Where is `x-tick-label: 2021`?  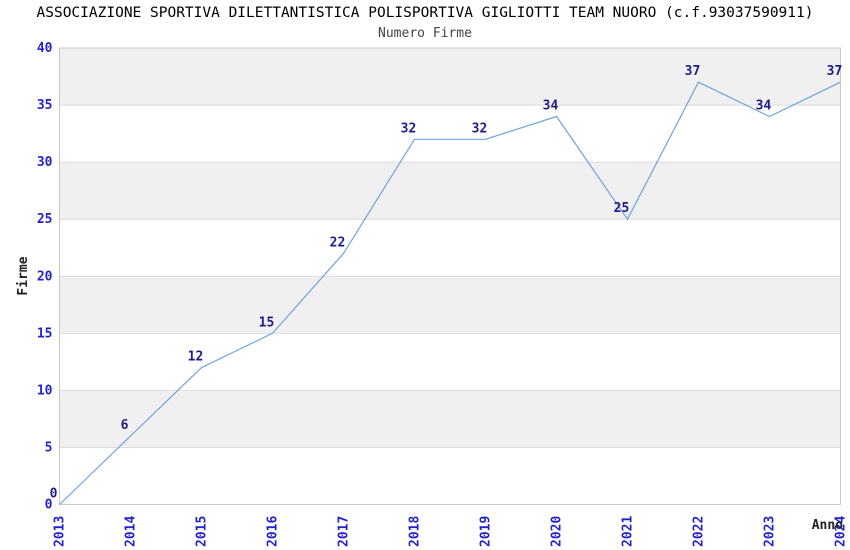 x-tick-label: 2021 is located at coordinates (628, 531).